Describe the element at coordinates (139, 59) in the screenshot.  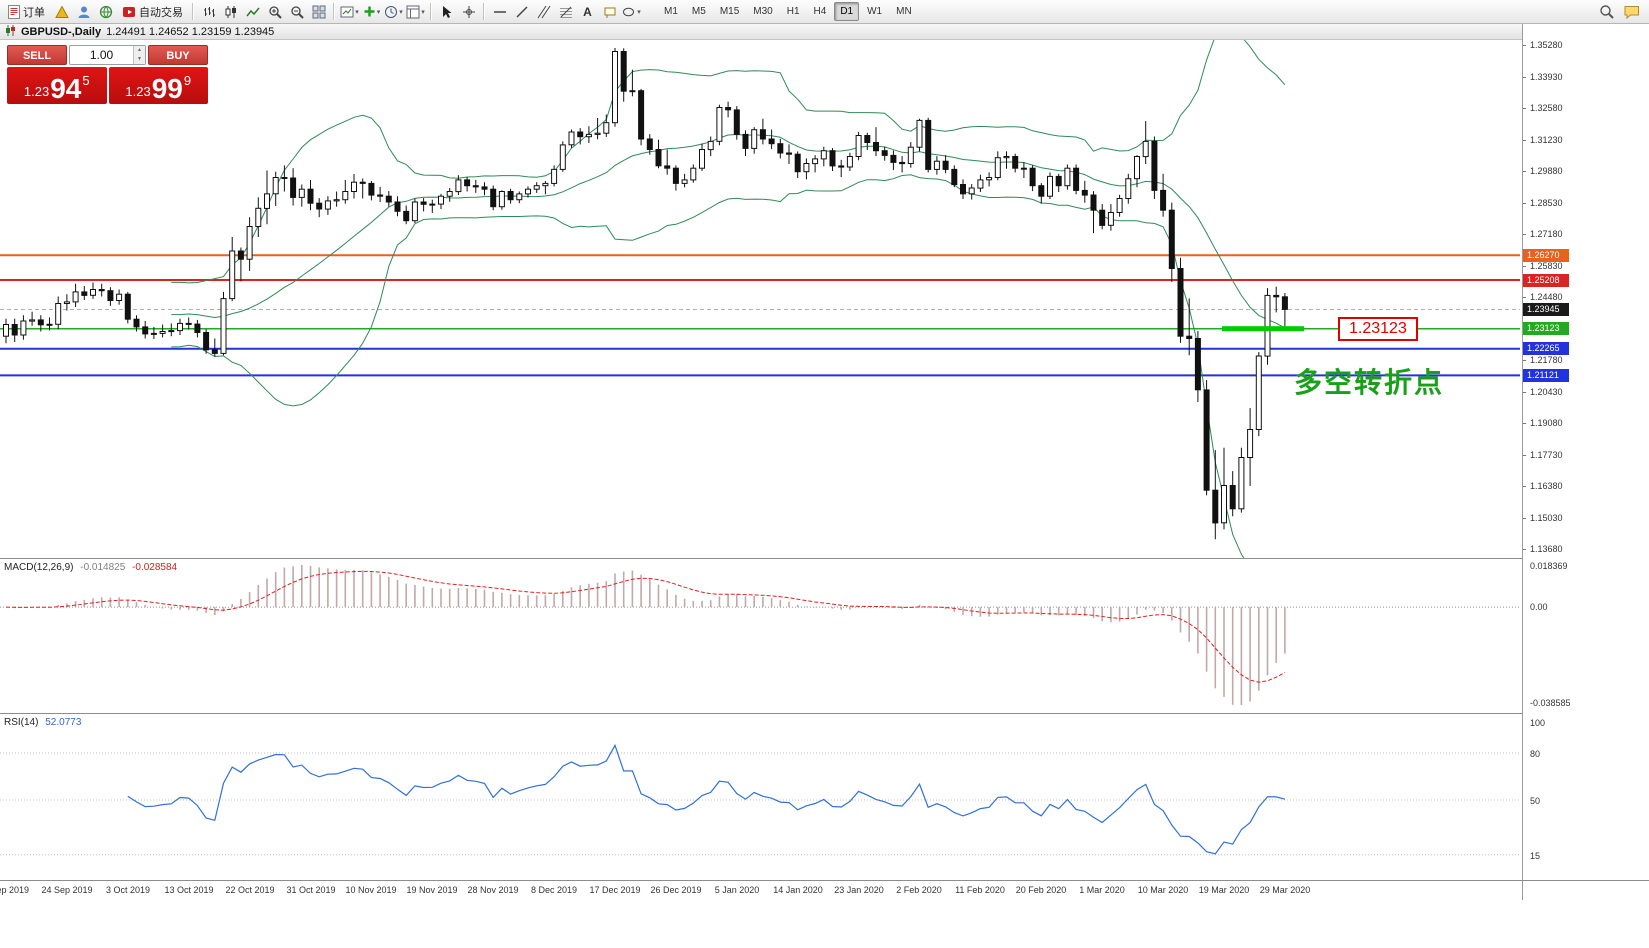
I see `spinner-down-icon: ▼` at that location.